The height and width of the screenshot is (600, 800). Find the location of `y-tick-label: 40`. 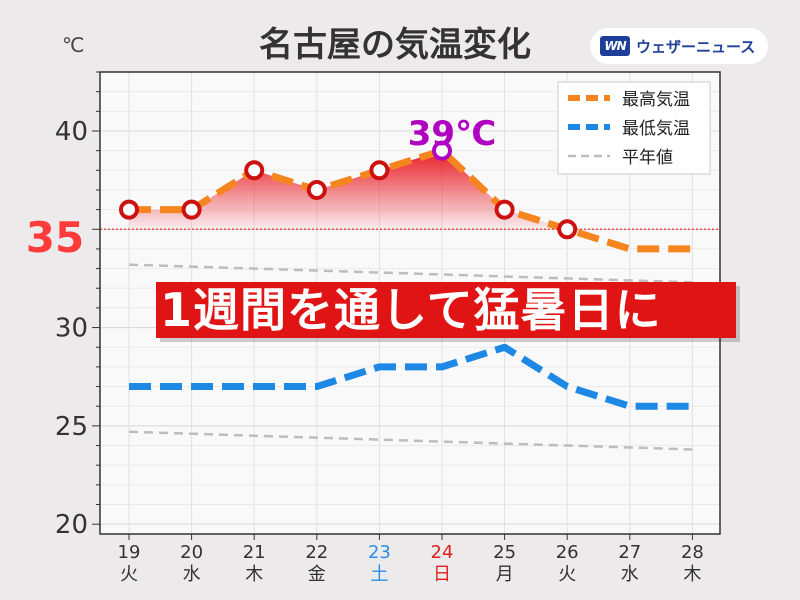

y-tick-label: 40 is located at coordinates (71, 132).